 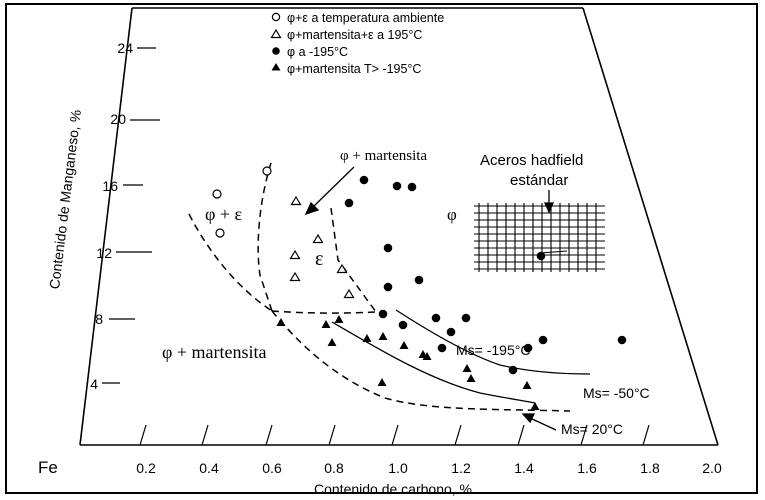 What do you see at coordinates (712, 468) in the screenshot?
I see `c-tick-2.0: 2.0` at bounding box center [712, 468].